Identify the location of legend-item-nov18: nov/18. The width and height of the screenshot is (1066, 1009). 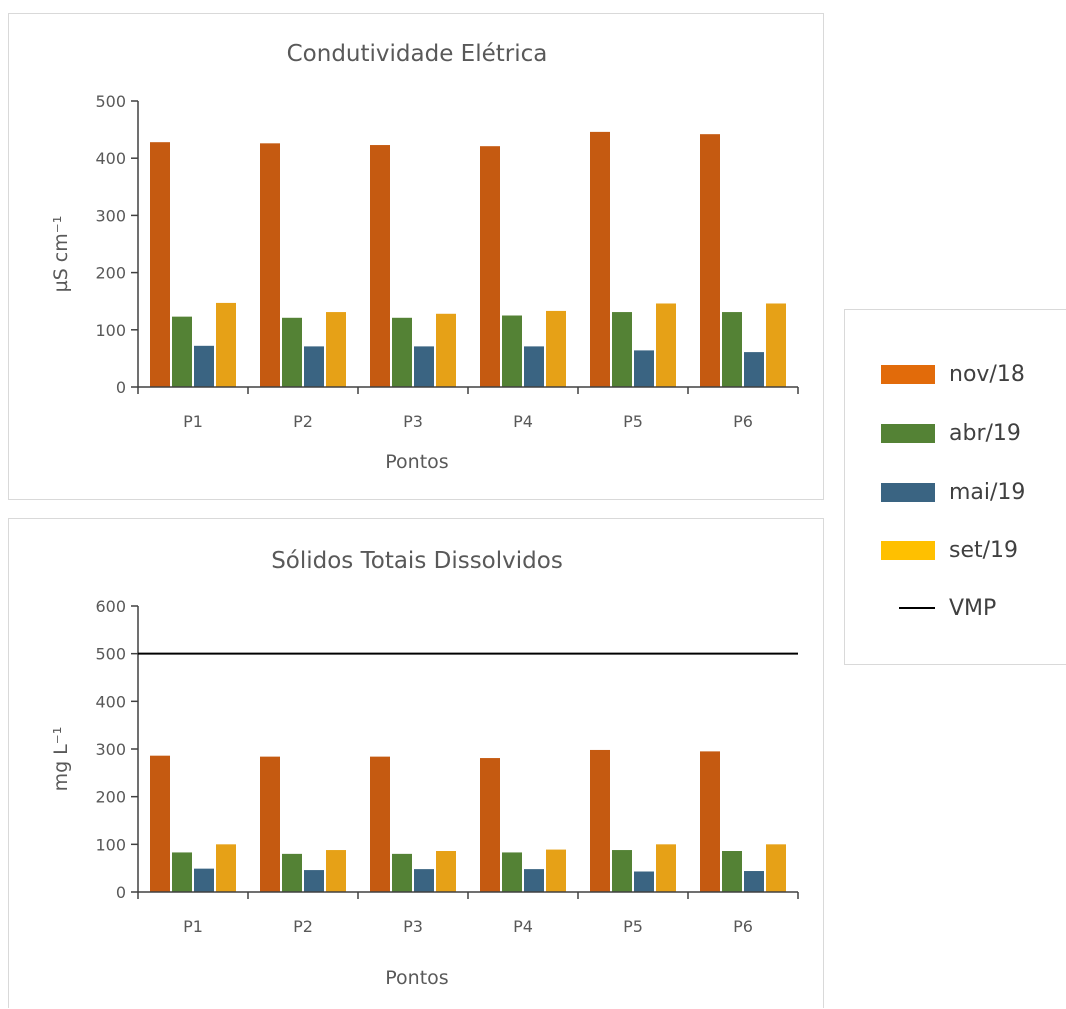
(953, 374).